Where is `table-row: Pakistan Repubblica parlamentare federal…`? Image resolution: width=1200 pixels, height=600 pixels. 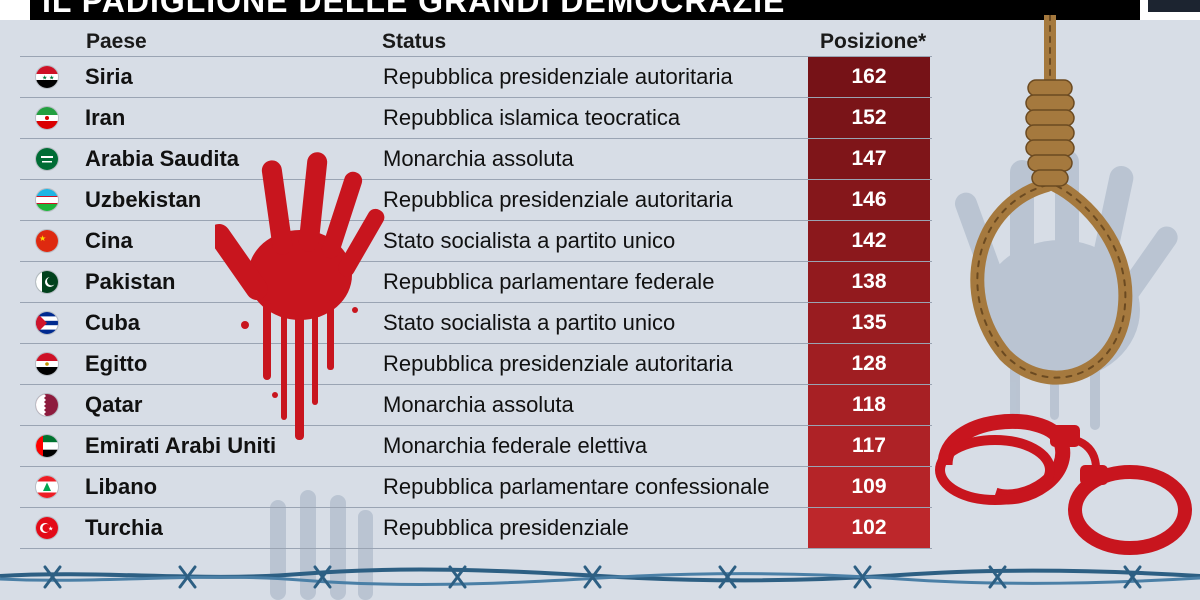 table-row: Pakistan Repubblica parlamentare federal… is located at coordinates (476, 282).